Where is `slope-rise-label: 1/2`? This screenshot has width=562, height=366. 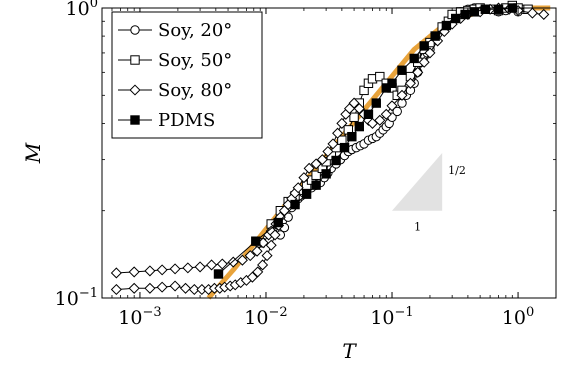 slope-rise-label: 1/2 is located at coordinates (457, 170).